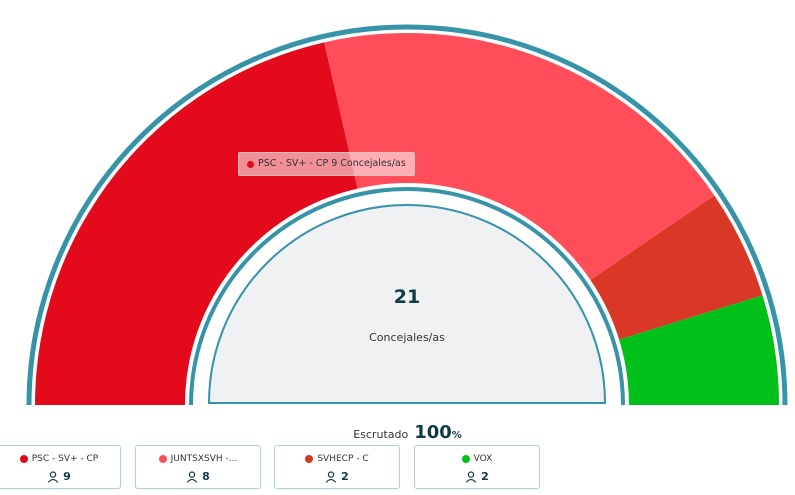 This screenshot has height=495, width=795. What do you see at coordinates (433, 432) in the screenshot?
I see `scrutiny-value: 100` at bounding box center [433, 432].